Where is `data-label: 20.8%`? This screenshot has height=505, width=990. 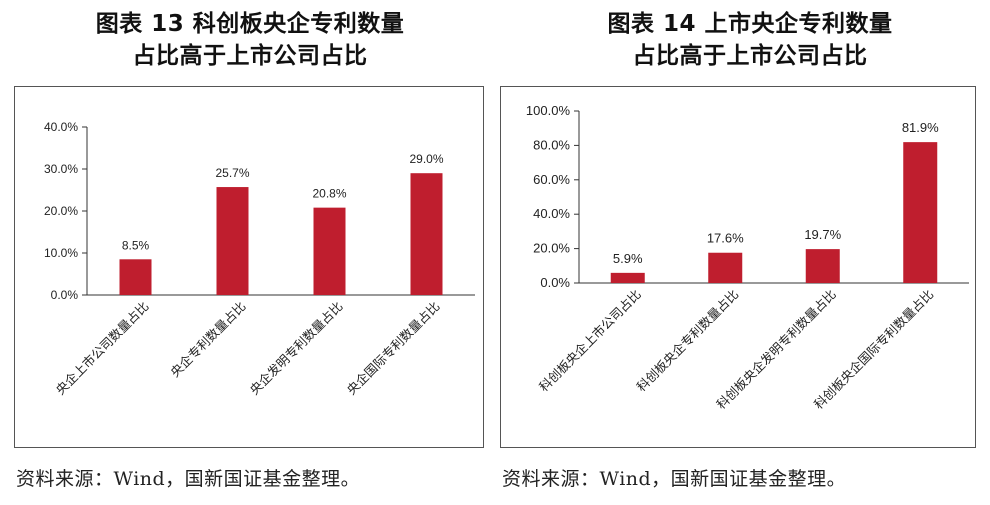
data-label: 20.8% is located at coordinates (329, 194).